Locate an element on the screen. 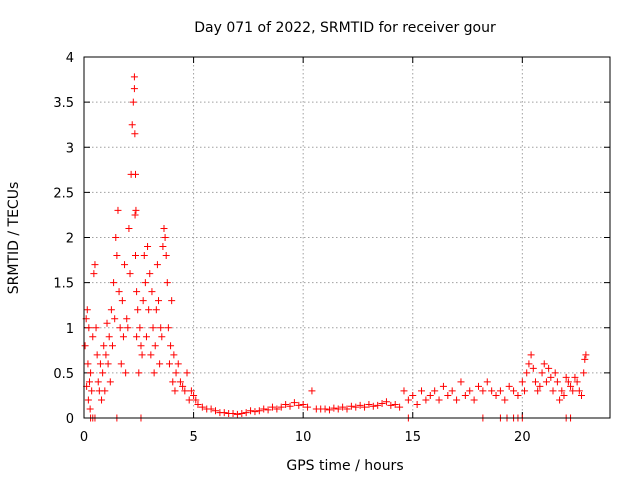  x-tick-label: 10 is located at coordinates (303, 437).